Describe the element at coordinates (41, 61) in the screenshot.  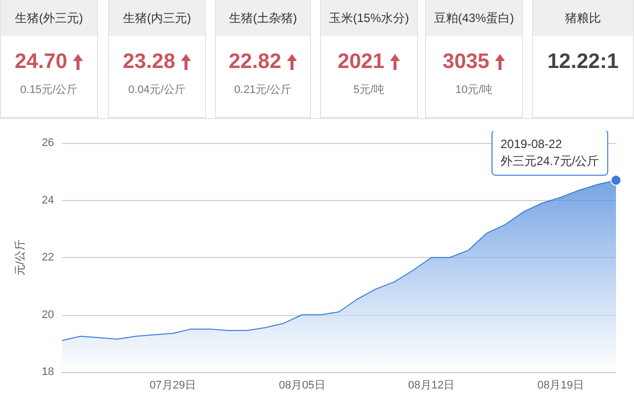
I see `text: 24.70` at that location.